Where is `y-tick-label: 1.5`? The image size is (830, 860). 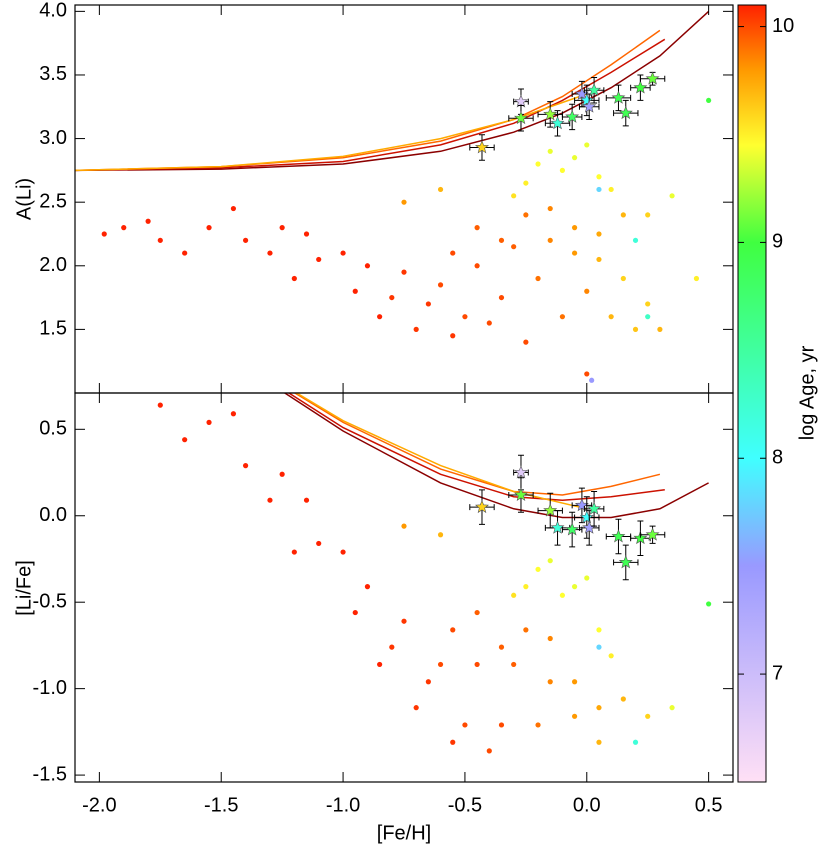 y-tick-label: 1.5 is located at coordinates (53, 329).